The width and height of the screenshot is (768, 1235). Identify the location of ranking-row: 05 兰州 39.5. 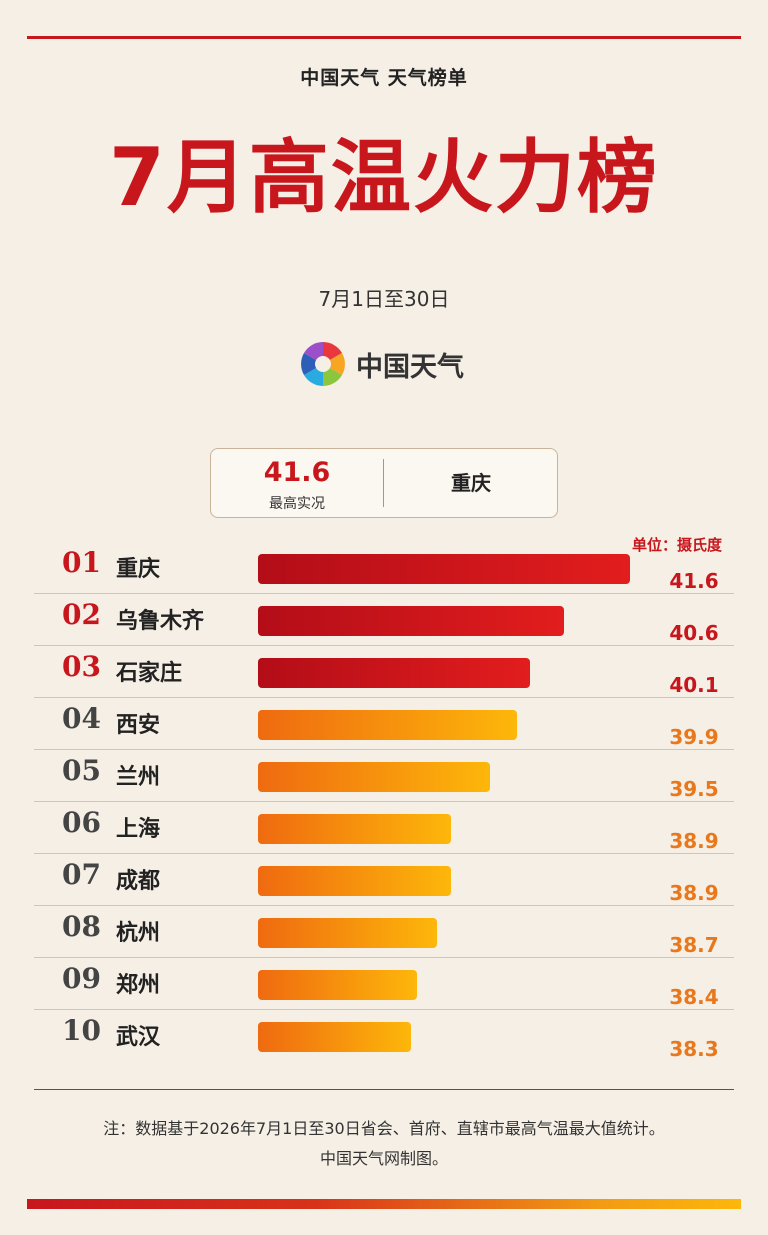
(384, 776).